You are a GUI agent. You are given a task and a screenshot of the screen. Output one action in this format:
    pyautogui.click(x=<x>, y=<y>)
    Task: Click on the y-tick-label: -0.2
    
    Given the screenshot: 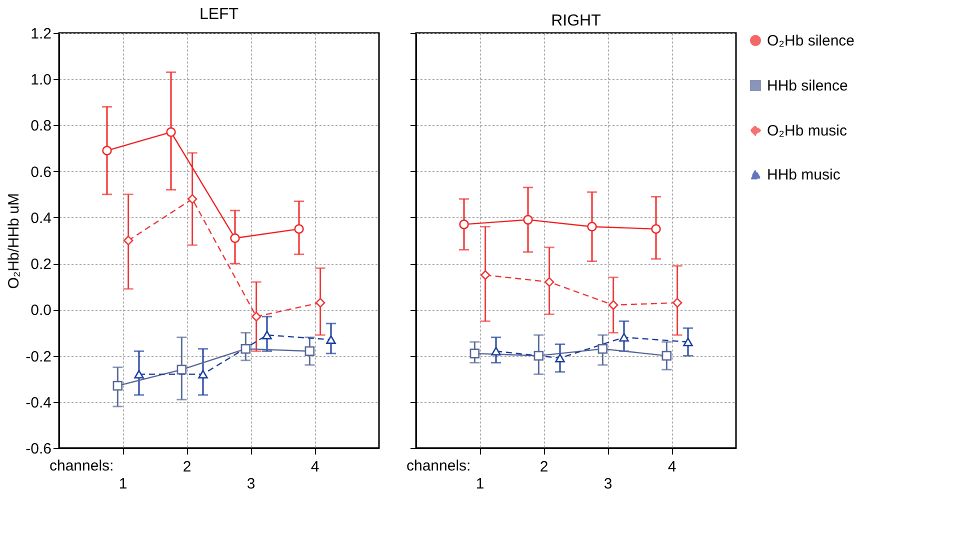 What is the action you would take?
    pyautogui.click(x=39, y=357)
    